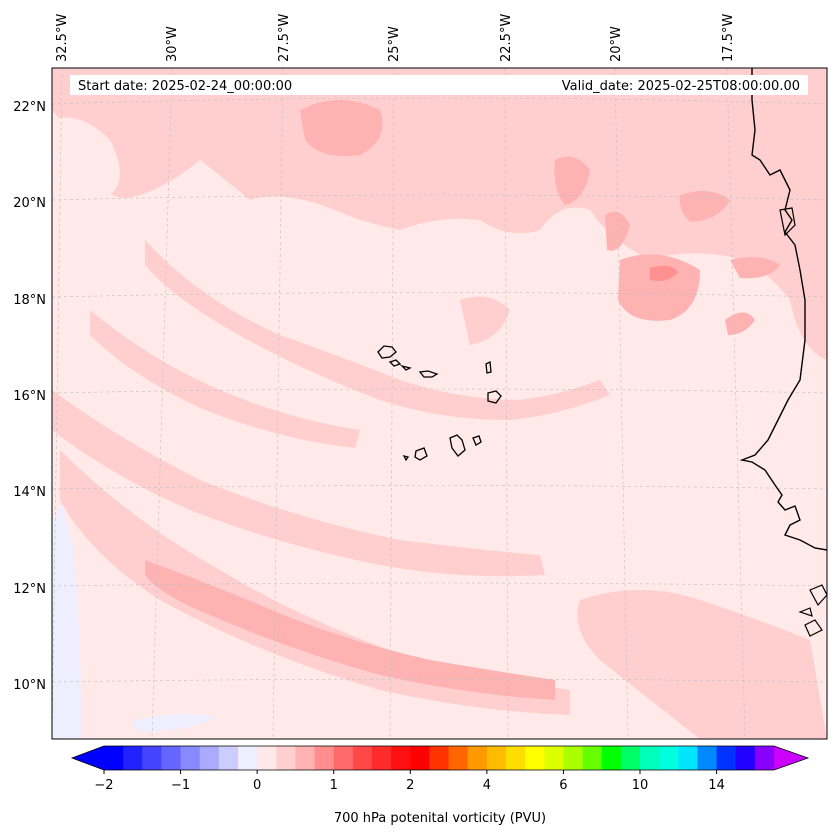 This screenshot has height=836, width=837. I want to click on latitude-labels: 22°N 20°N 18°N 16°N 14°N 12°N 10°N, so click(29, 396).